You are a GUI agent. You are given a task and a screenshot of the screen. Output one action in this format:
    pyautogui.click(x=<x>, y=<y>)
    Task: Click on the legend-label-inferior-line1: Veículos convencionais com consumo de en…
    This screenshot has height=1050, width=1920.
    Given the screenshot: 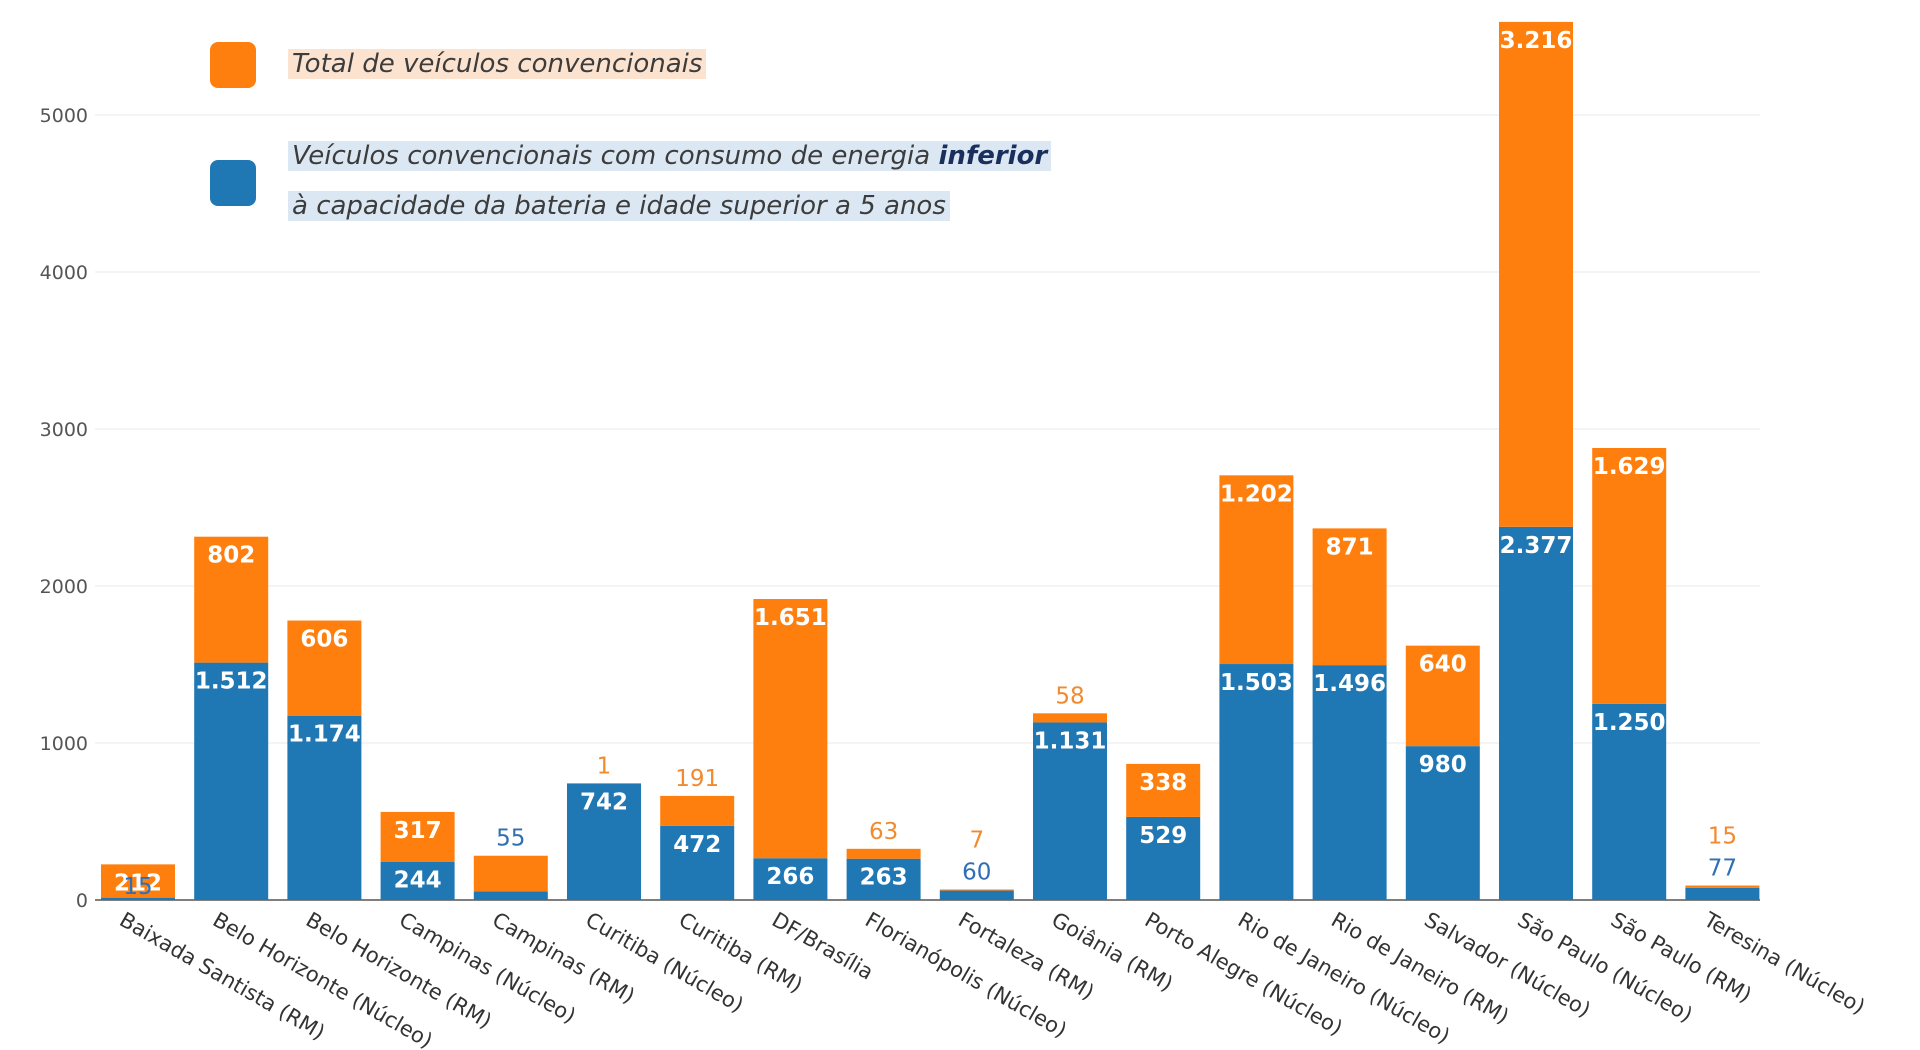 What is the action you would take?
    pyautogui.click(x=670, y=156)
    